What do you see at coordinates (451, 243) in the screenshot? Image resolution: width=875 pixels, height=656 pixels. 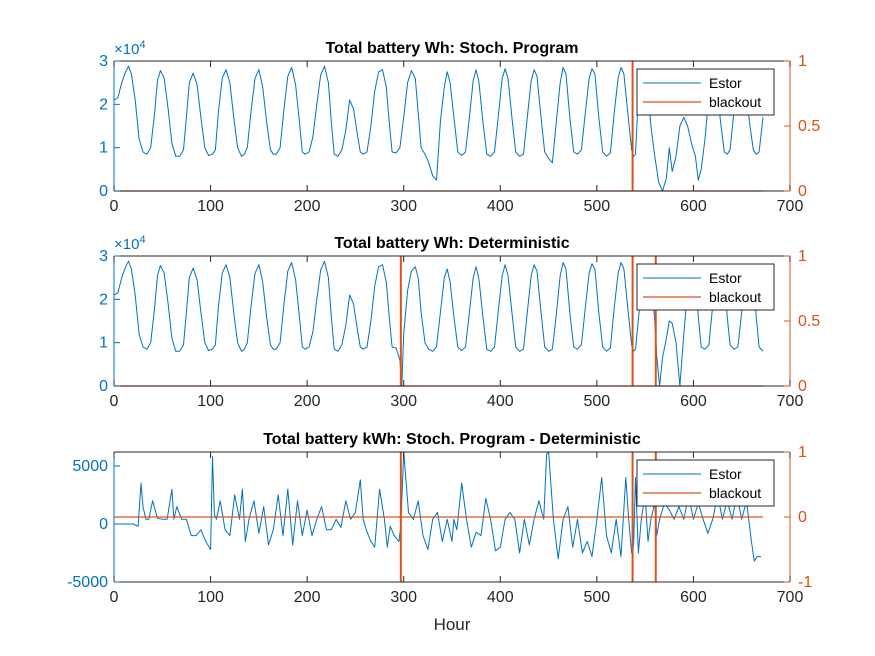 I see `panel-title: Total battery Wh: Deterministic` at bounding box center [451, 243].